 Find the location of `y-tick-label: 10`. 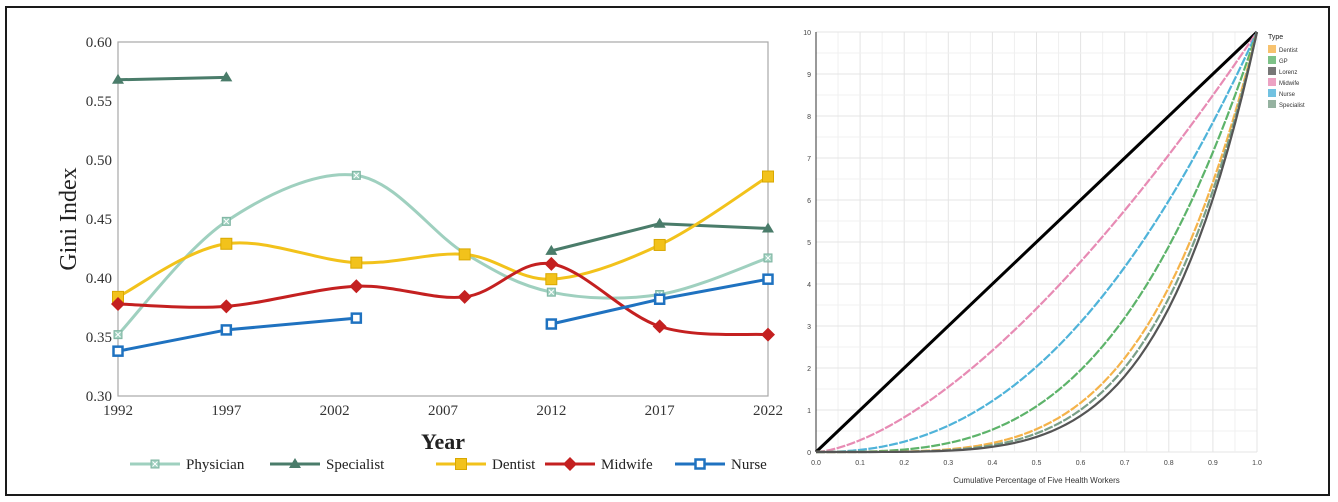

y-tick-label: 10 is located at coordinates (807, 33).